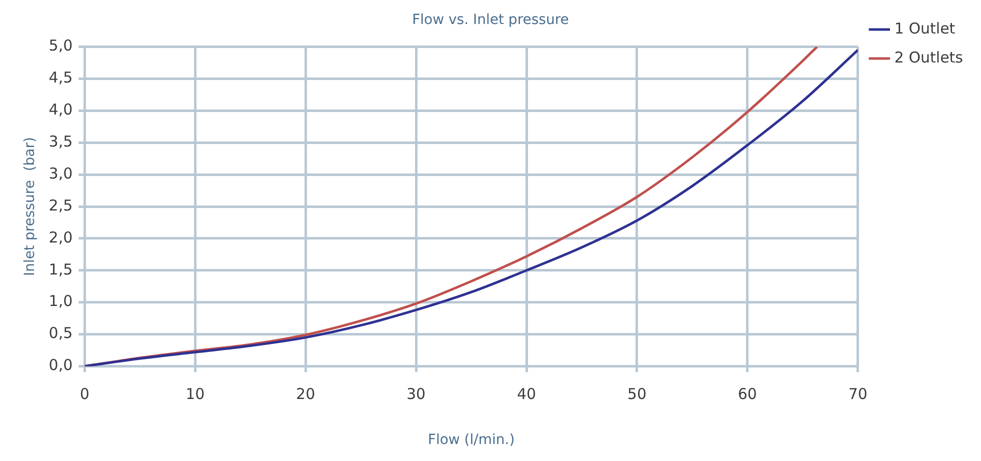 This screenshot has height=461, width=981. Describe the element at coordinates (925, 28) in the screenshot. I see `legend-label: 1 Outlet` at that location.